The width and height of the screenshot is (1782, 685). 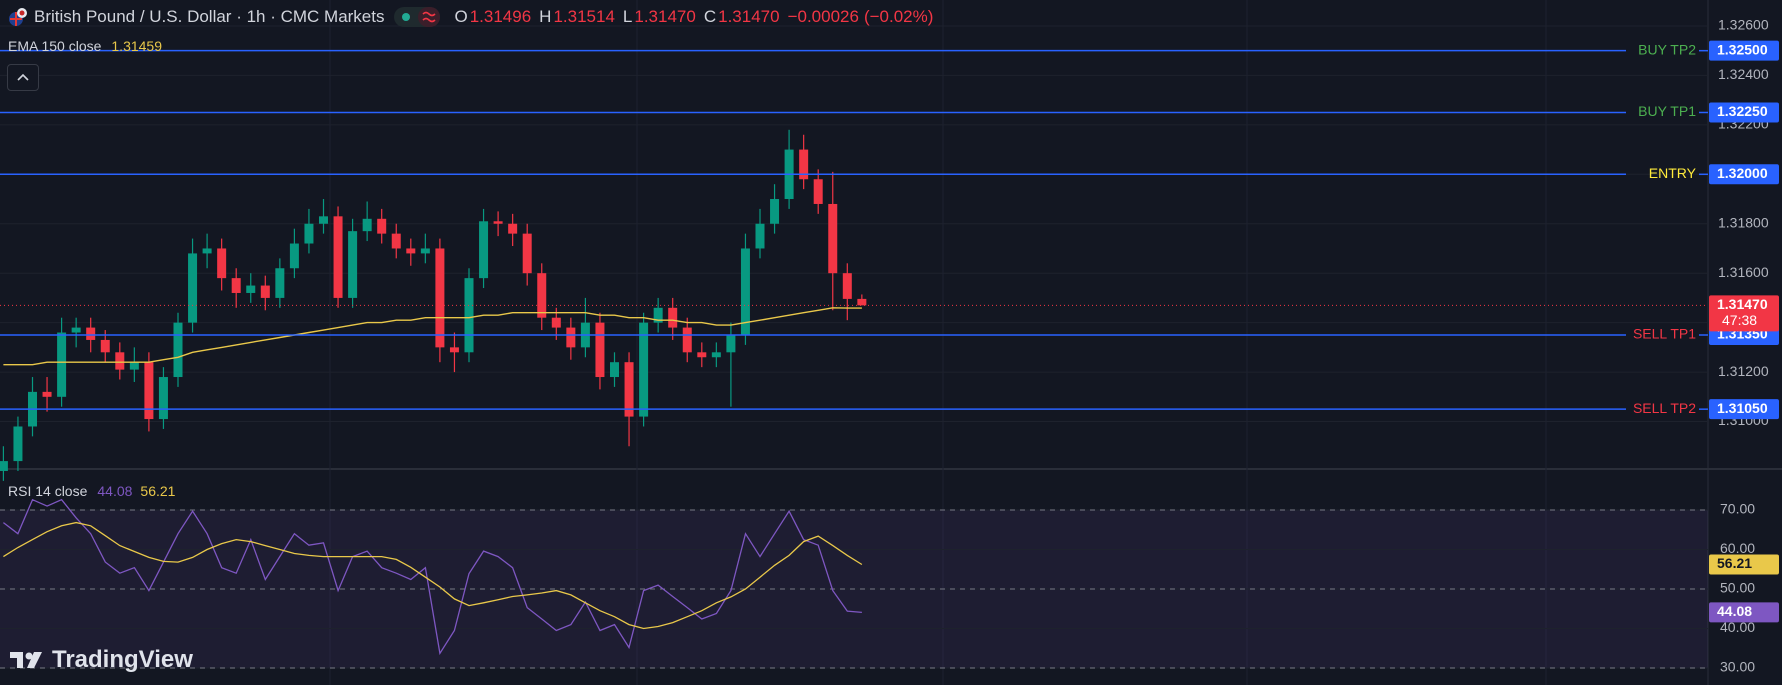 I want to click on rsi-line, so click(x=433, y=575).